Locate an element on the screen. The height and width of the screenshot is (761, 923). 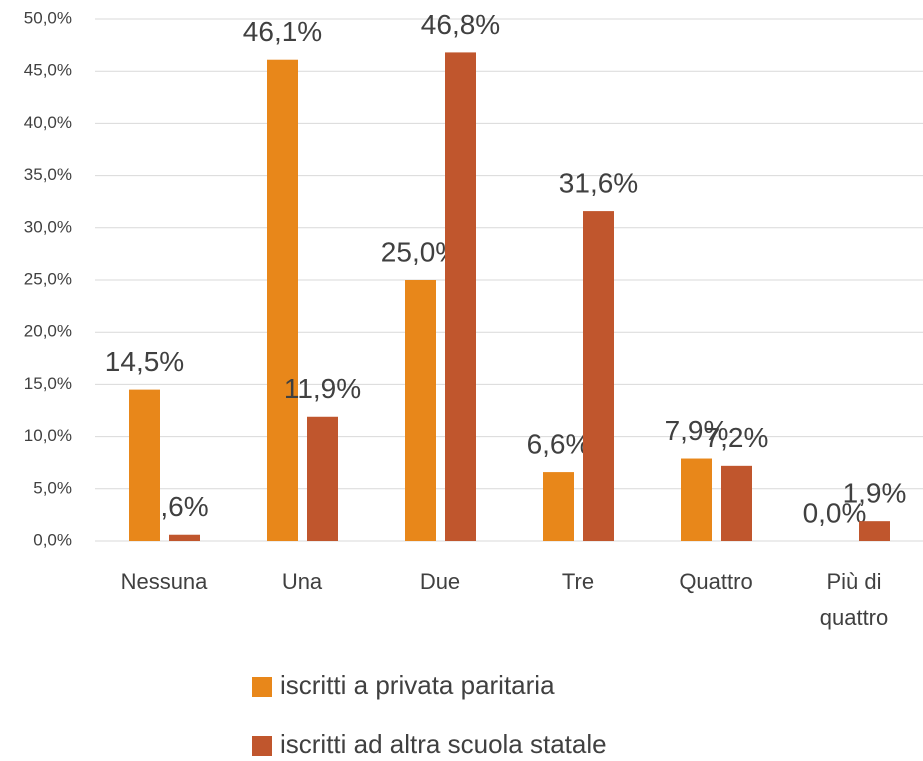
data-label: 1,9% is located at coordinates (875, 493).